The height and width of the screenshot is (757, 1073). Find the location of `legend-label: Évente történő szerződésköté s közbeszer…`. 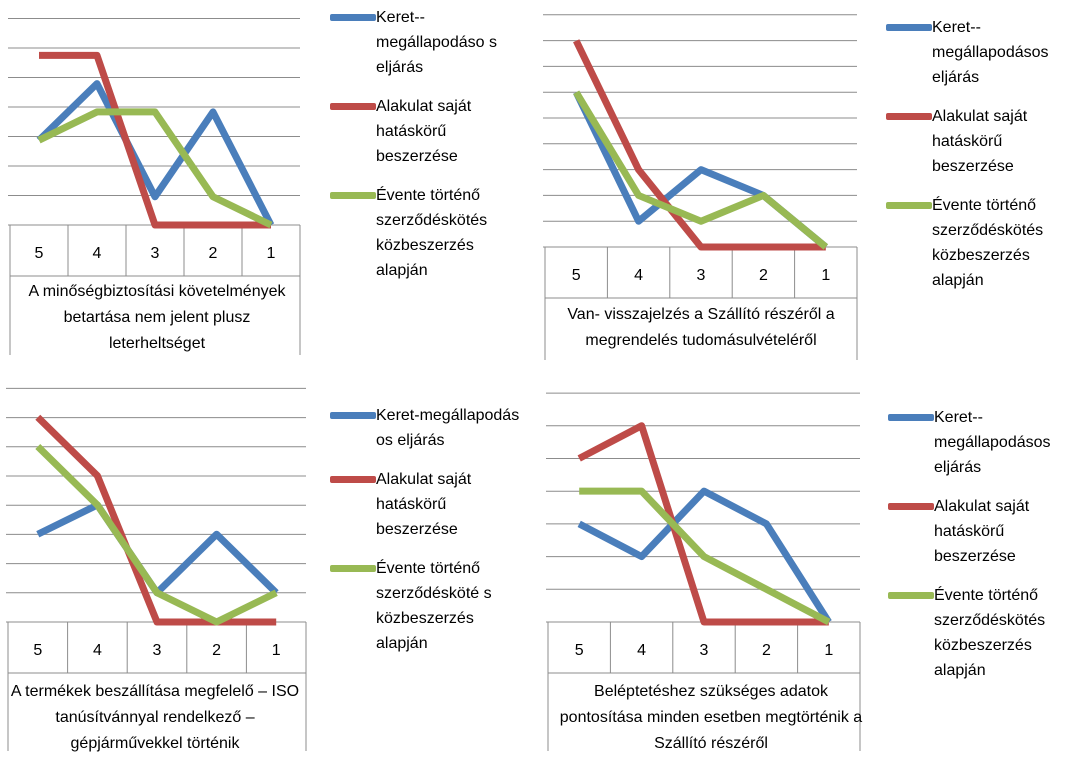

legend-label: Évente történő szerződésköté s közbeszer… is located at coordinates (434, 606).